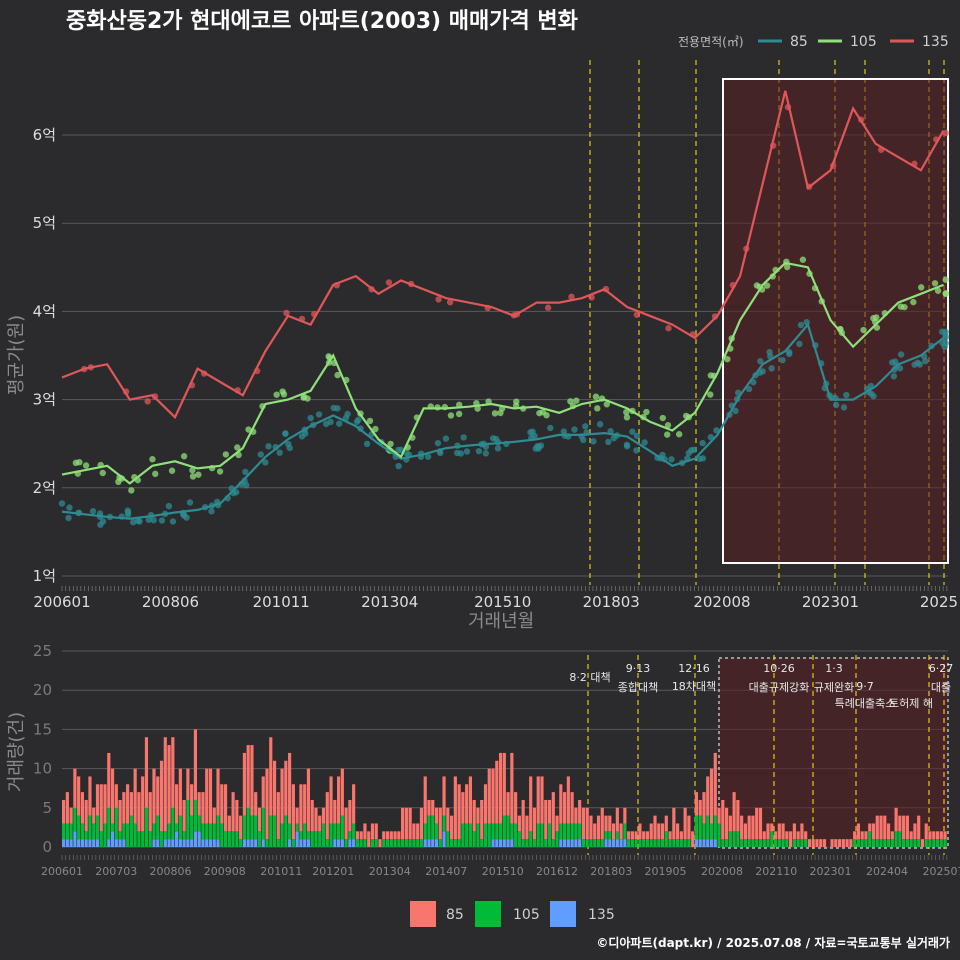 This screenshot has width=960, height=960. Describe the element at coordinates (939, 602) in the screenshot. I see `price-x-tick-label: 2025` at that location.